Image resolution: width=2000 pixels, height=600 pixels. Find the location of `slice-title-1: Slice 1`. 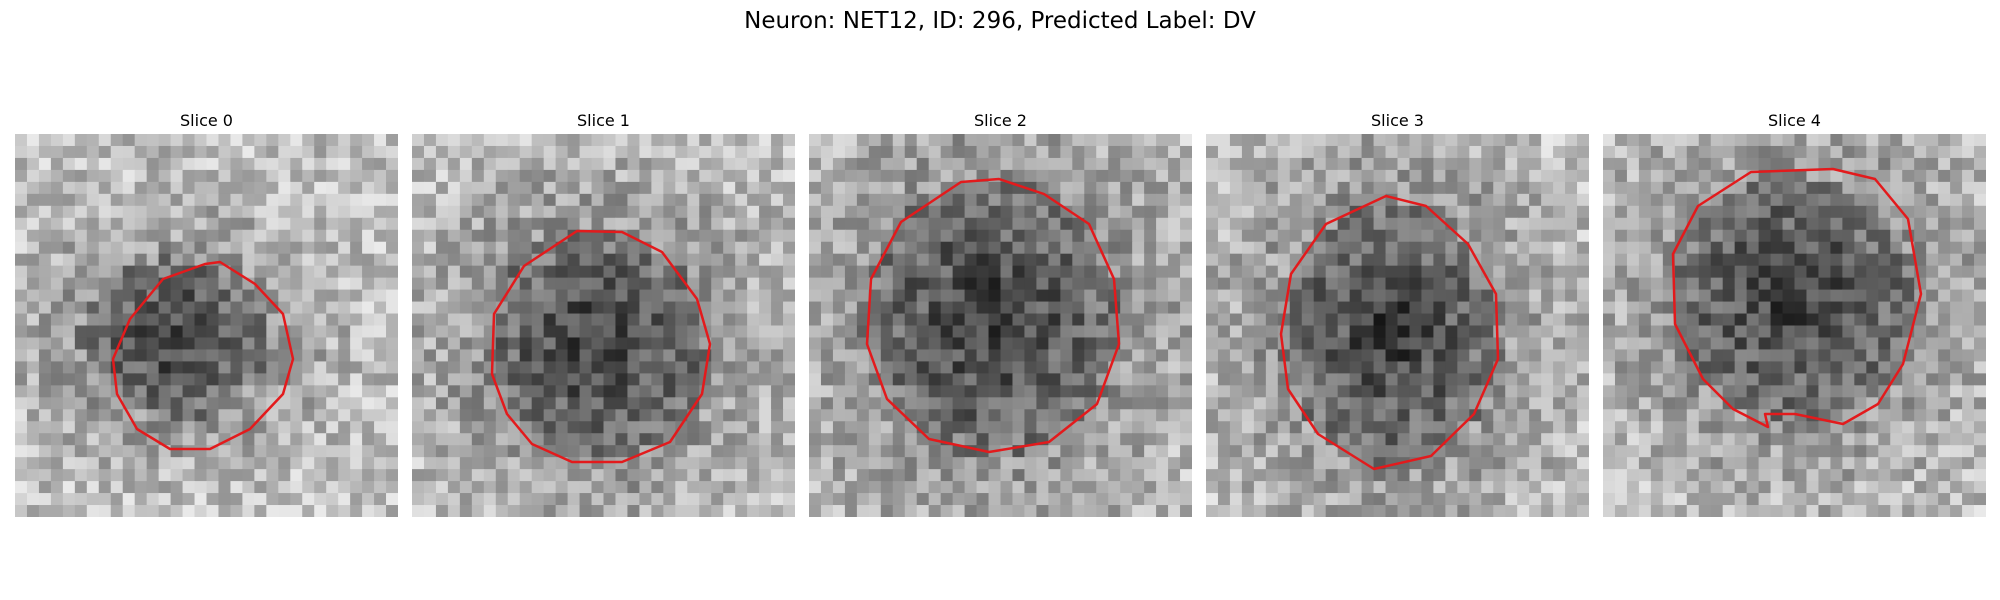

slice-title-1: Slice 1 is located at coordinates (603, 120).